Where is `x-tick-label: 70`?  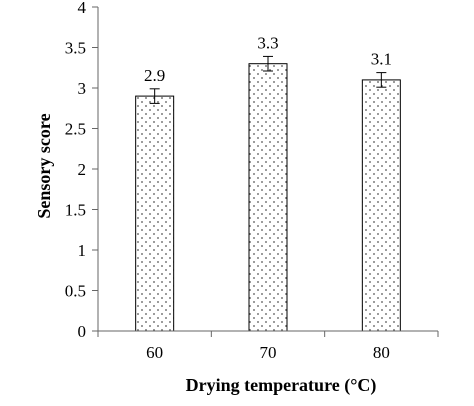
x-tick-label: 70 is located at coordinates (268, 352).